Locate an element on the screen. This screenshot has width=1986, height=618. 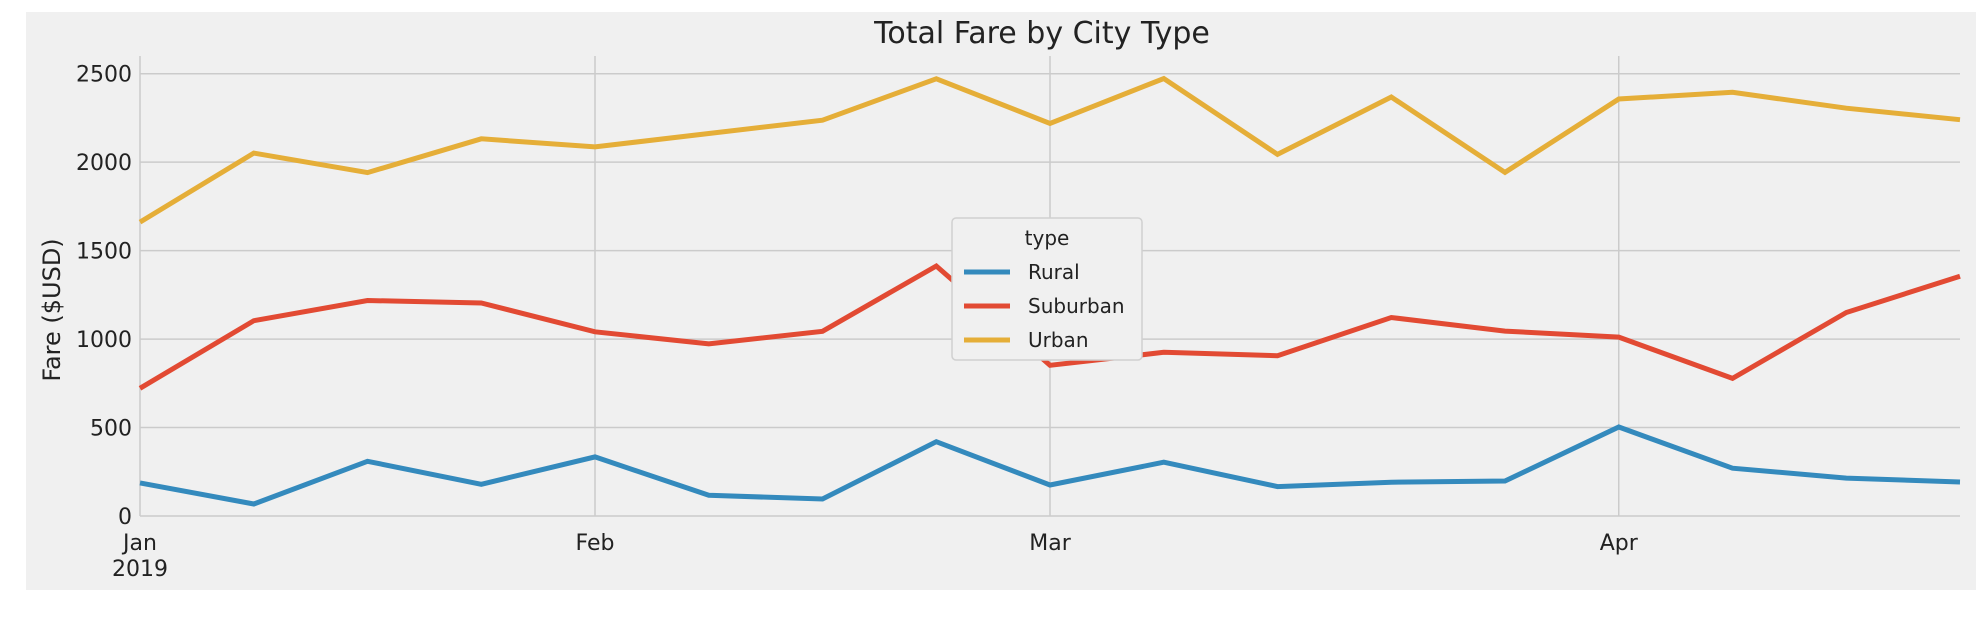
series-line-rural is located at coordinates (1050, 465).